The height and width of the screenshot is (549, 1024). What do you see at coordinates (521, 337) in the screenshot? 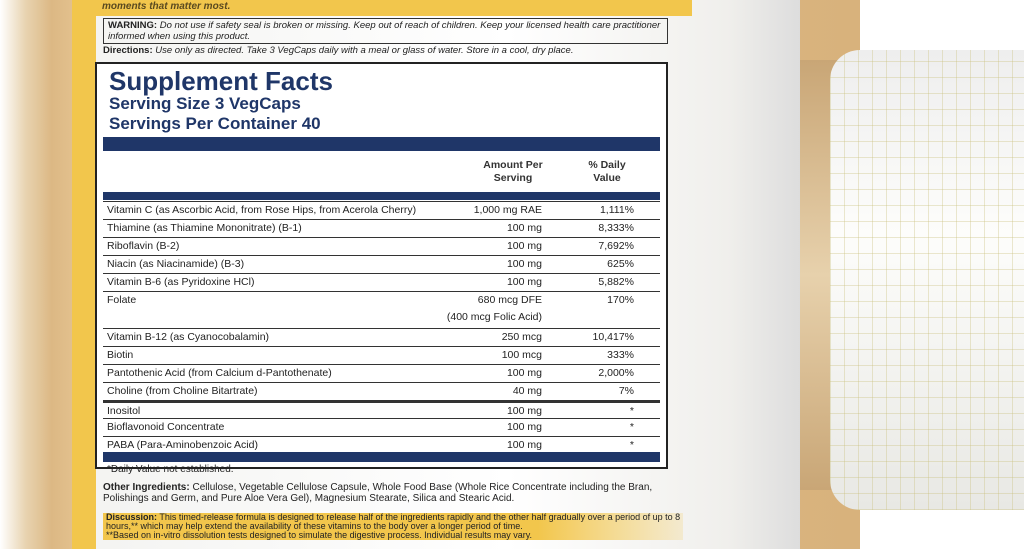
I see `amount: 250 mcg` at bounding box center [521, 337].